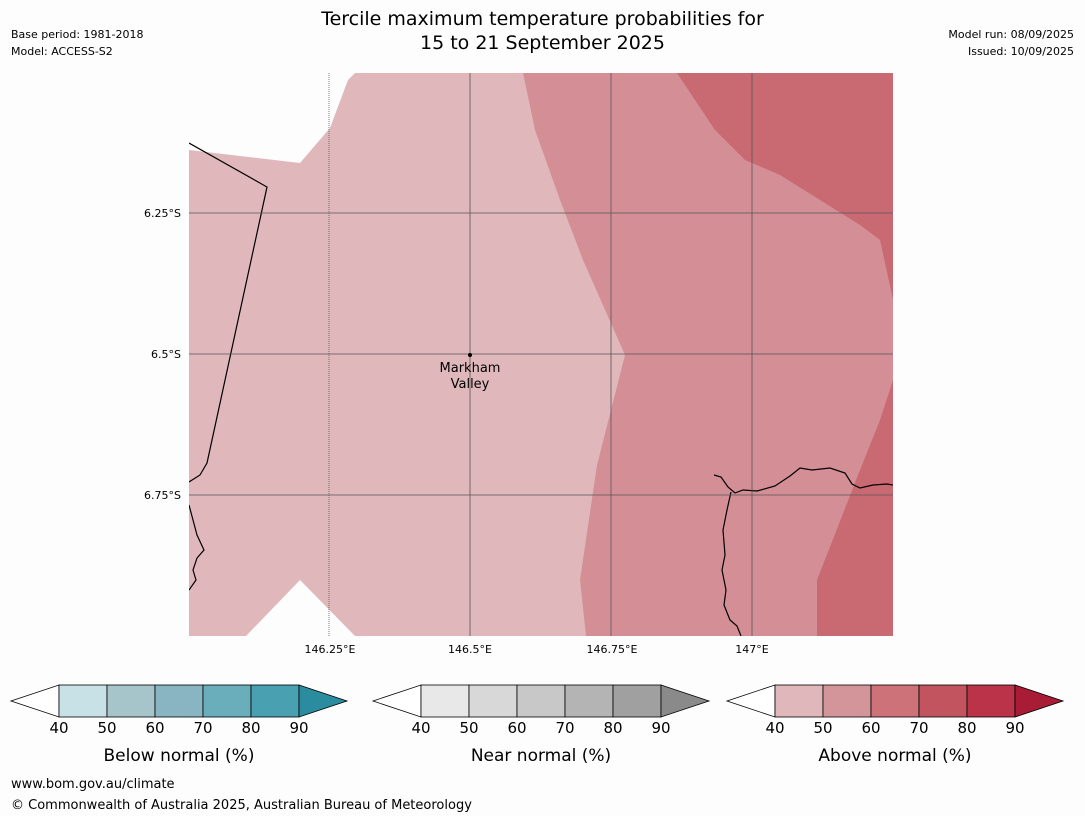 The width and height of the screenshot is (1085, 816). I want to click on footer-url: www.bom.gov.au/climate, so click(93, 784).